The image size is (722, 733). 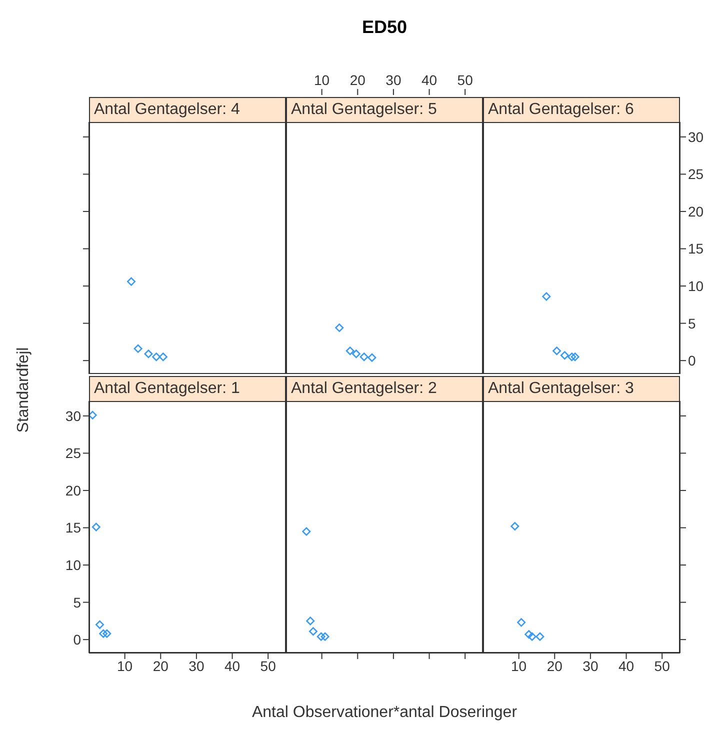 What do you see at coordinates (384, 389) in the screenshot?
I see `chart-title: Antal Gentagelser: 2` at bounding box center [384, 389].